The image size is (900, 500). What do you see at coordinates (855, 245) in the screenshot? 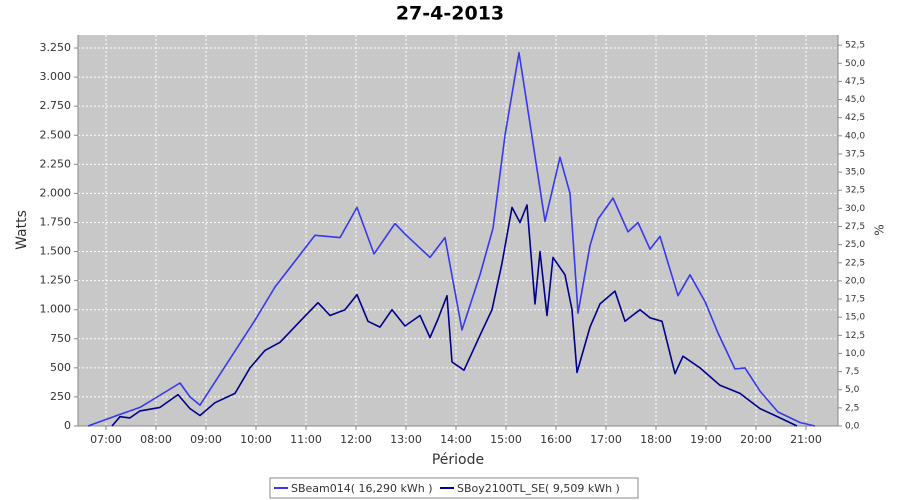
I see `y2-tick-label: 25,0` at bounding box center [855, 245].